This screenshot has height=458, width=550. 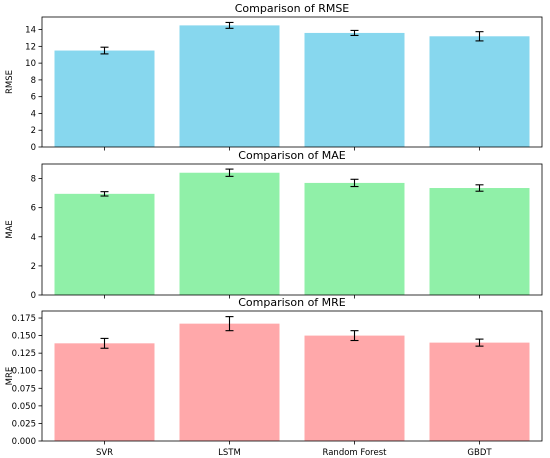 What do you see at coordinates (30, 47) in the screenshot?
I see `y-tick-label: 12` at bounding box center [30, 47].